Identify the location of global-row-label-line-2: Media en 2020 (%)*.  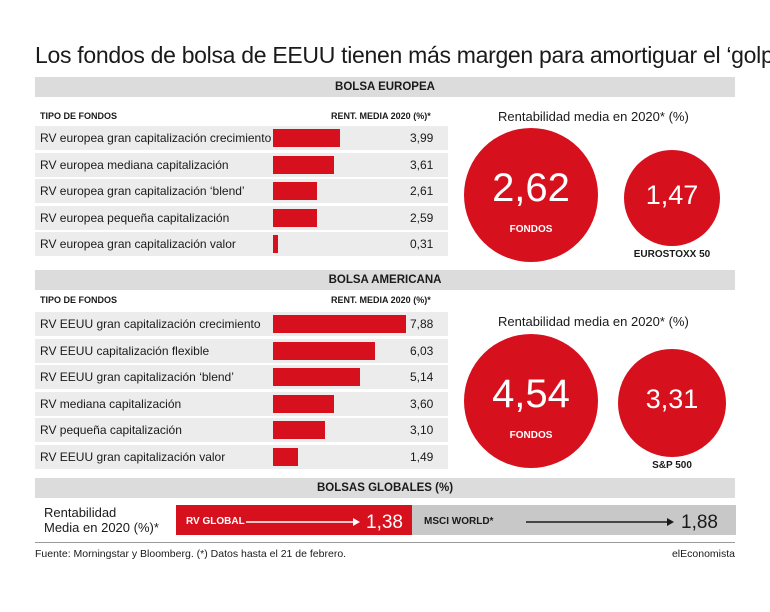
(101, 527).